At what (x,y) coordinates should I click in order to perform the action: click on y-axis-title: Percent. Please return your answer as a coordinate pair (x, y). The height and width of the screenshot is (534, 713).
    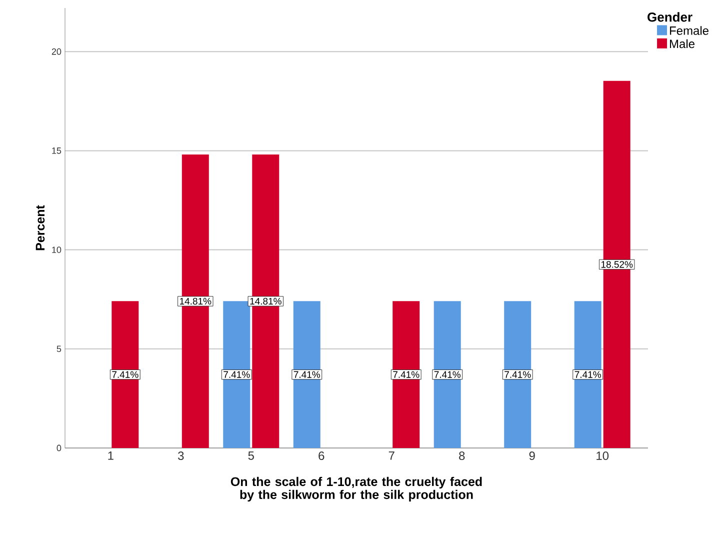
    Looking at the image, I should click on (40, 227).